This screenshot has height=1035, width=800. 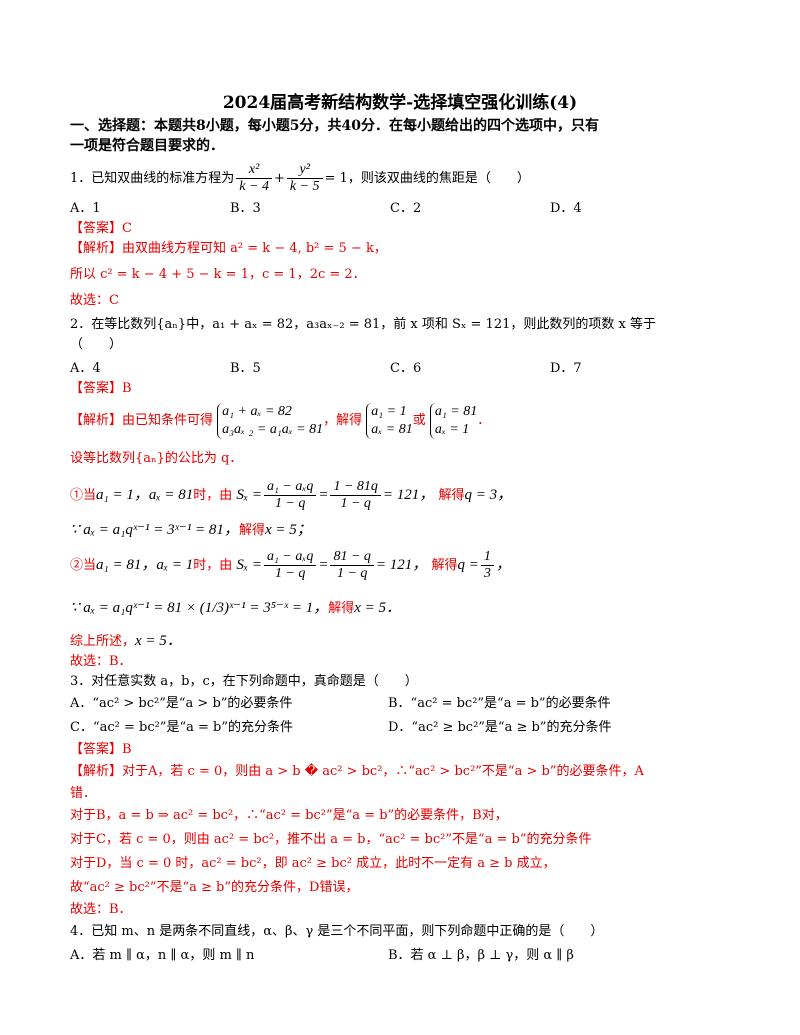 What do you see at coordinates (101, 228) in the screenshot?
I see `answer-label: 【答案】C` at bounding box center [101, 228].